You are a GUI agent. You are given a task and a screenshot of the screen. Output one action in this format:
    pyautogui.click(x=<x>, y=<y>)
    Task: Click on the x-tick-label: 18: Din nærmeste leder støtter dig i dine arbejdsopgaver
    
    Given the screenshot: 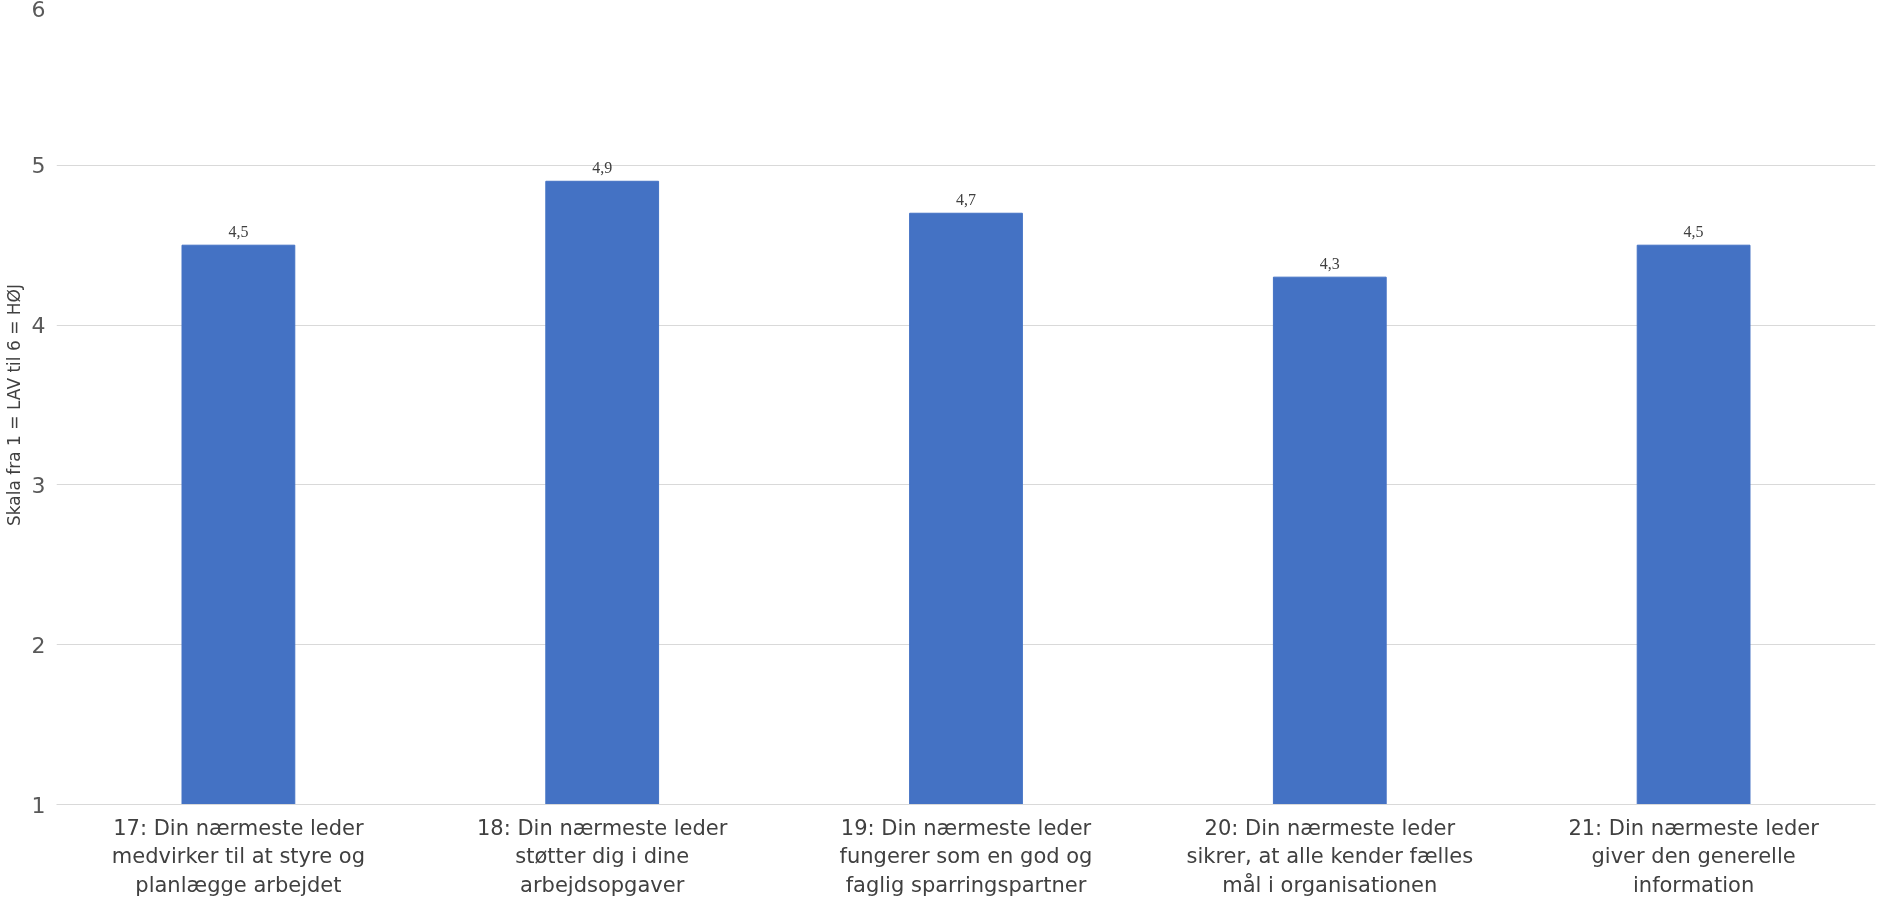 What is the action you would take?
    pyautogui.click(x=602, y=856)
    